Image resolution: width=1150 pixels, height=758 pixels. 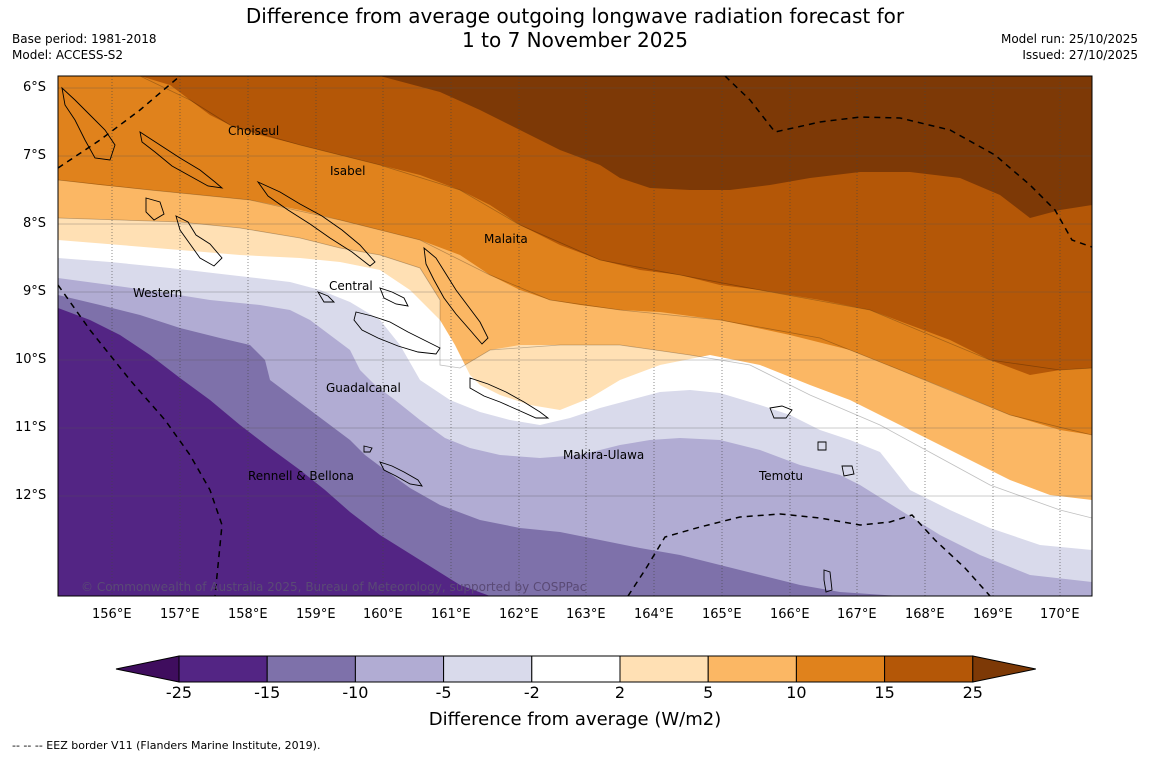 I want to click on island-bellona, so click(x=368, y=449).